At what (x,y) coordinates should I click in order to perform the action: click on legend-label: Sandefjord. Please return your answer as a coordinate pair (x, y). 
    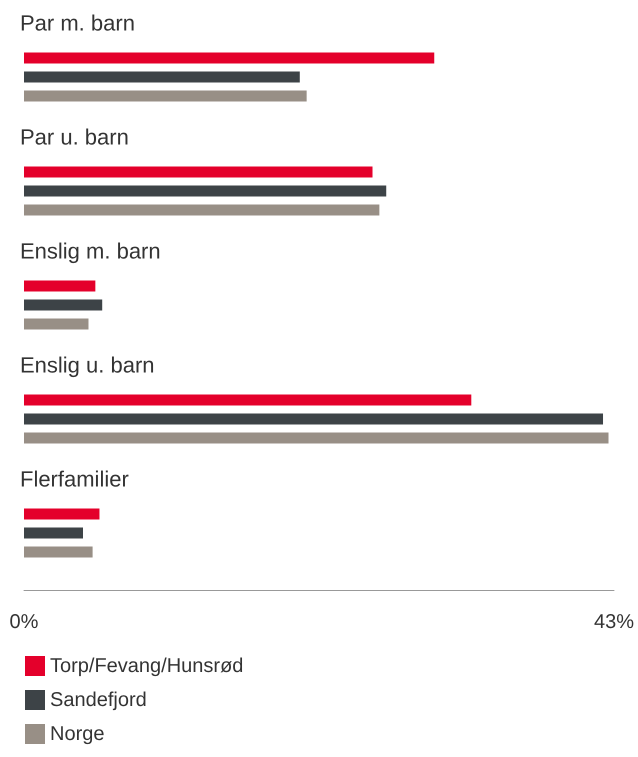
    Looking at the image, I should click on (98, 700).